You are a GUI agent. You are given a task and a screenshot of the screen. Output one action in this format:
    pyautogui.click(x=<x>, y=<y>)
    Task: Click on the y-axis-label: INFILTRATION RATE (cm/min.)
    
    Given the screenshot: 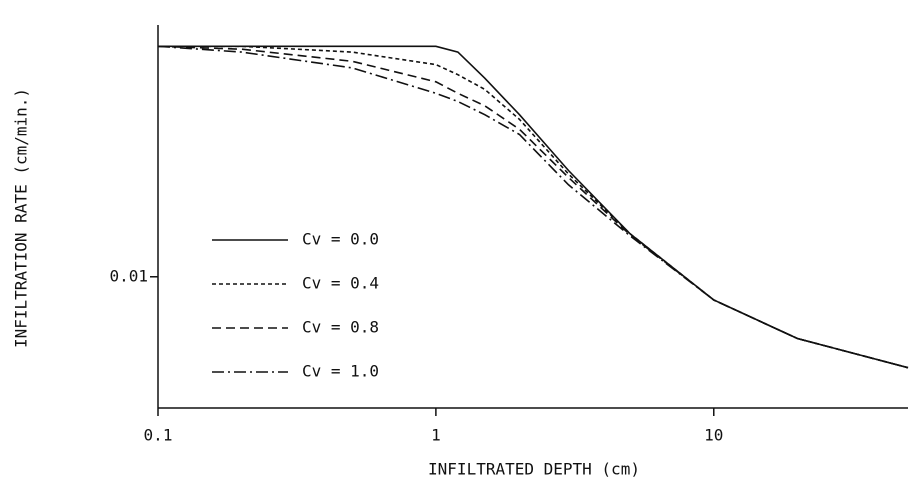 What is the action you would take?
    pyautogui.click(x=21, y=218)
    